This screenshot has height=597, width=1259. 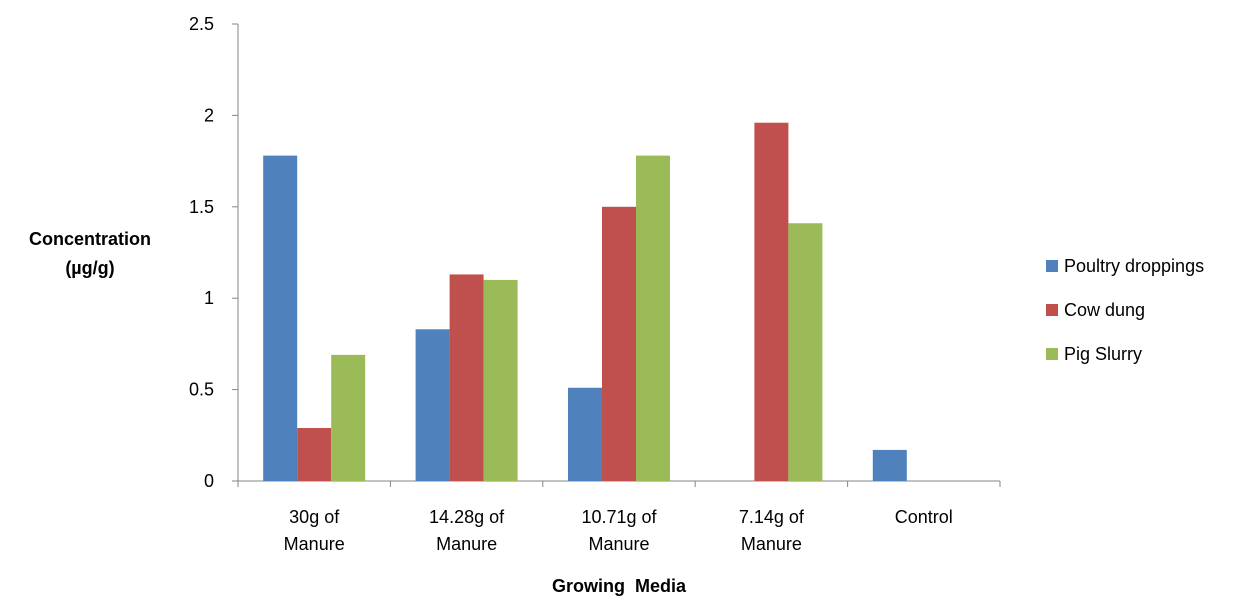 I want to click on y-tick-label: 1, so click(x=209, y=298).